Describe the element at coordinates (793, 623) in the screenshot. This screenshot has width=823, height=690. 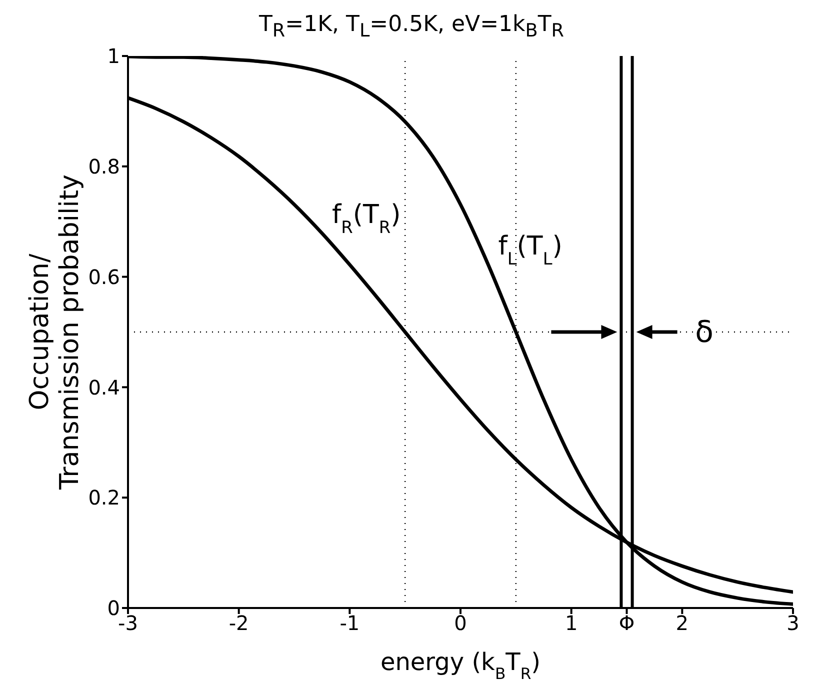
I see `x-tick-label: 3` at that location.